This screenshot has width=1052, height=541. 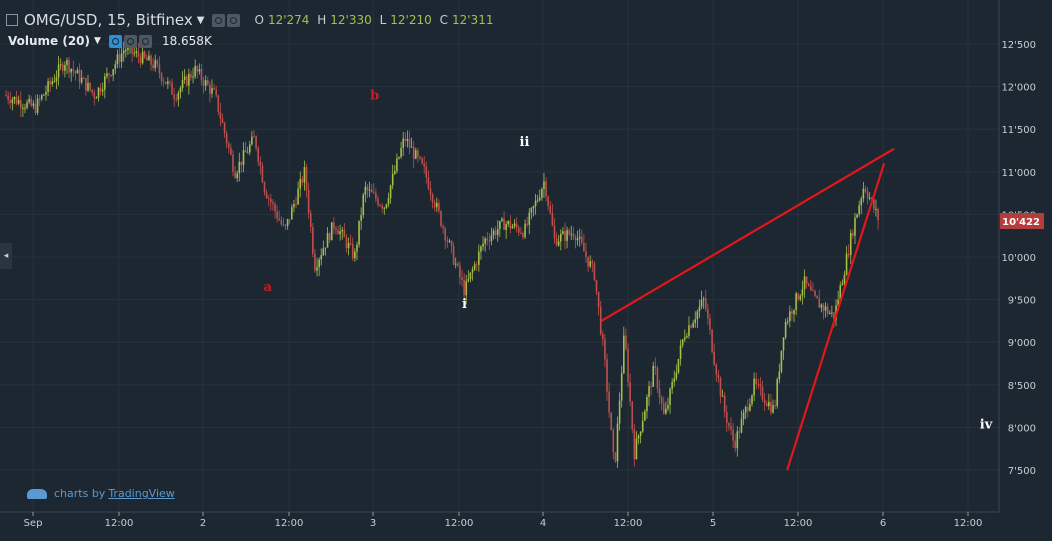 What do you see at coordinates (373, 523) in the screenshot?
I see `x-tick-label: 3` at bounding box center [373, 523].